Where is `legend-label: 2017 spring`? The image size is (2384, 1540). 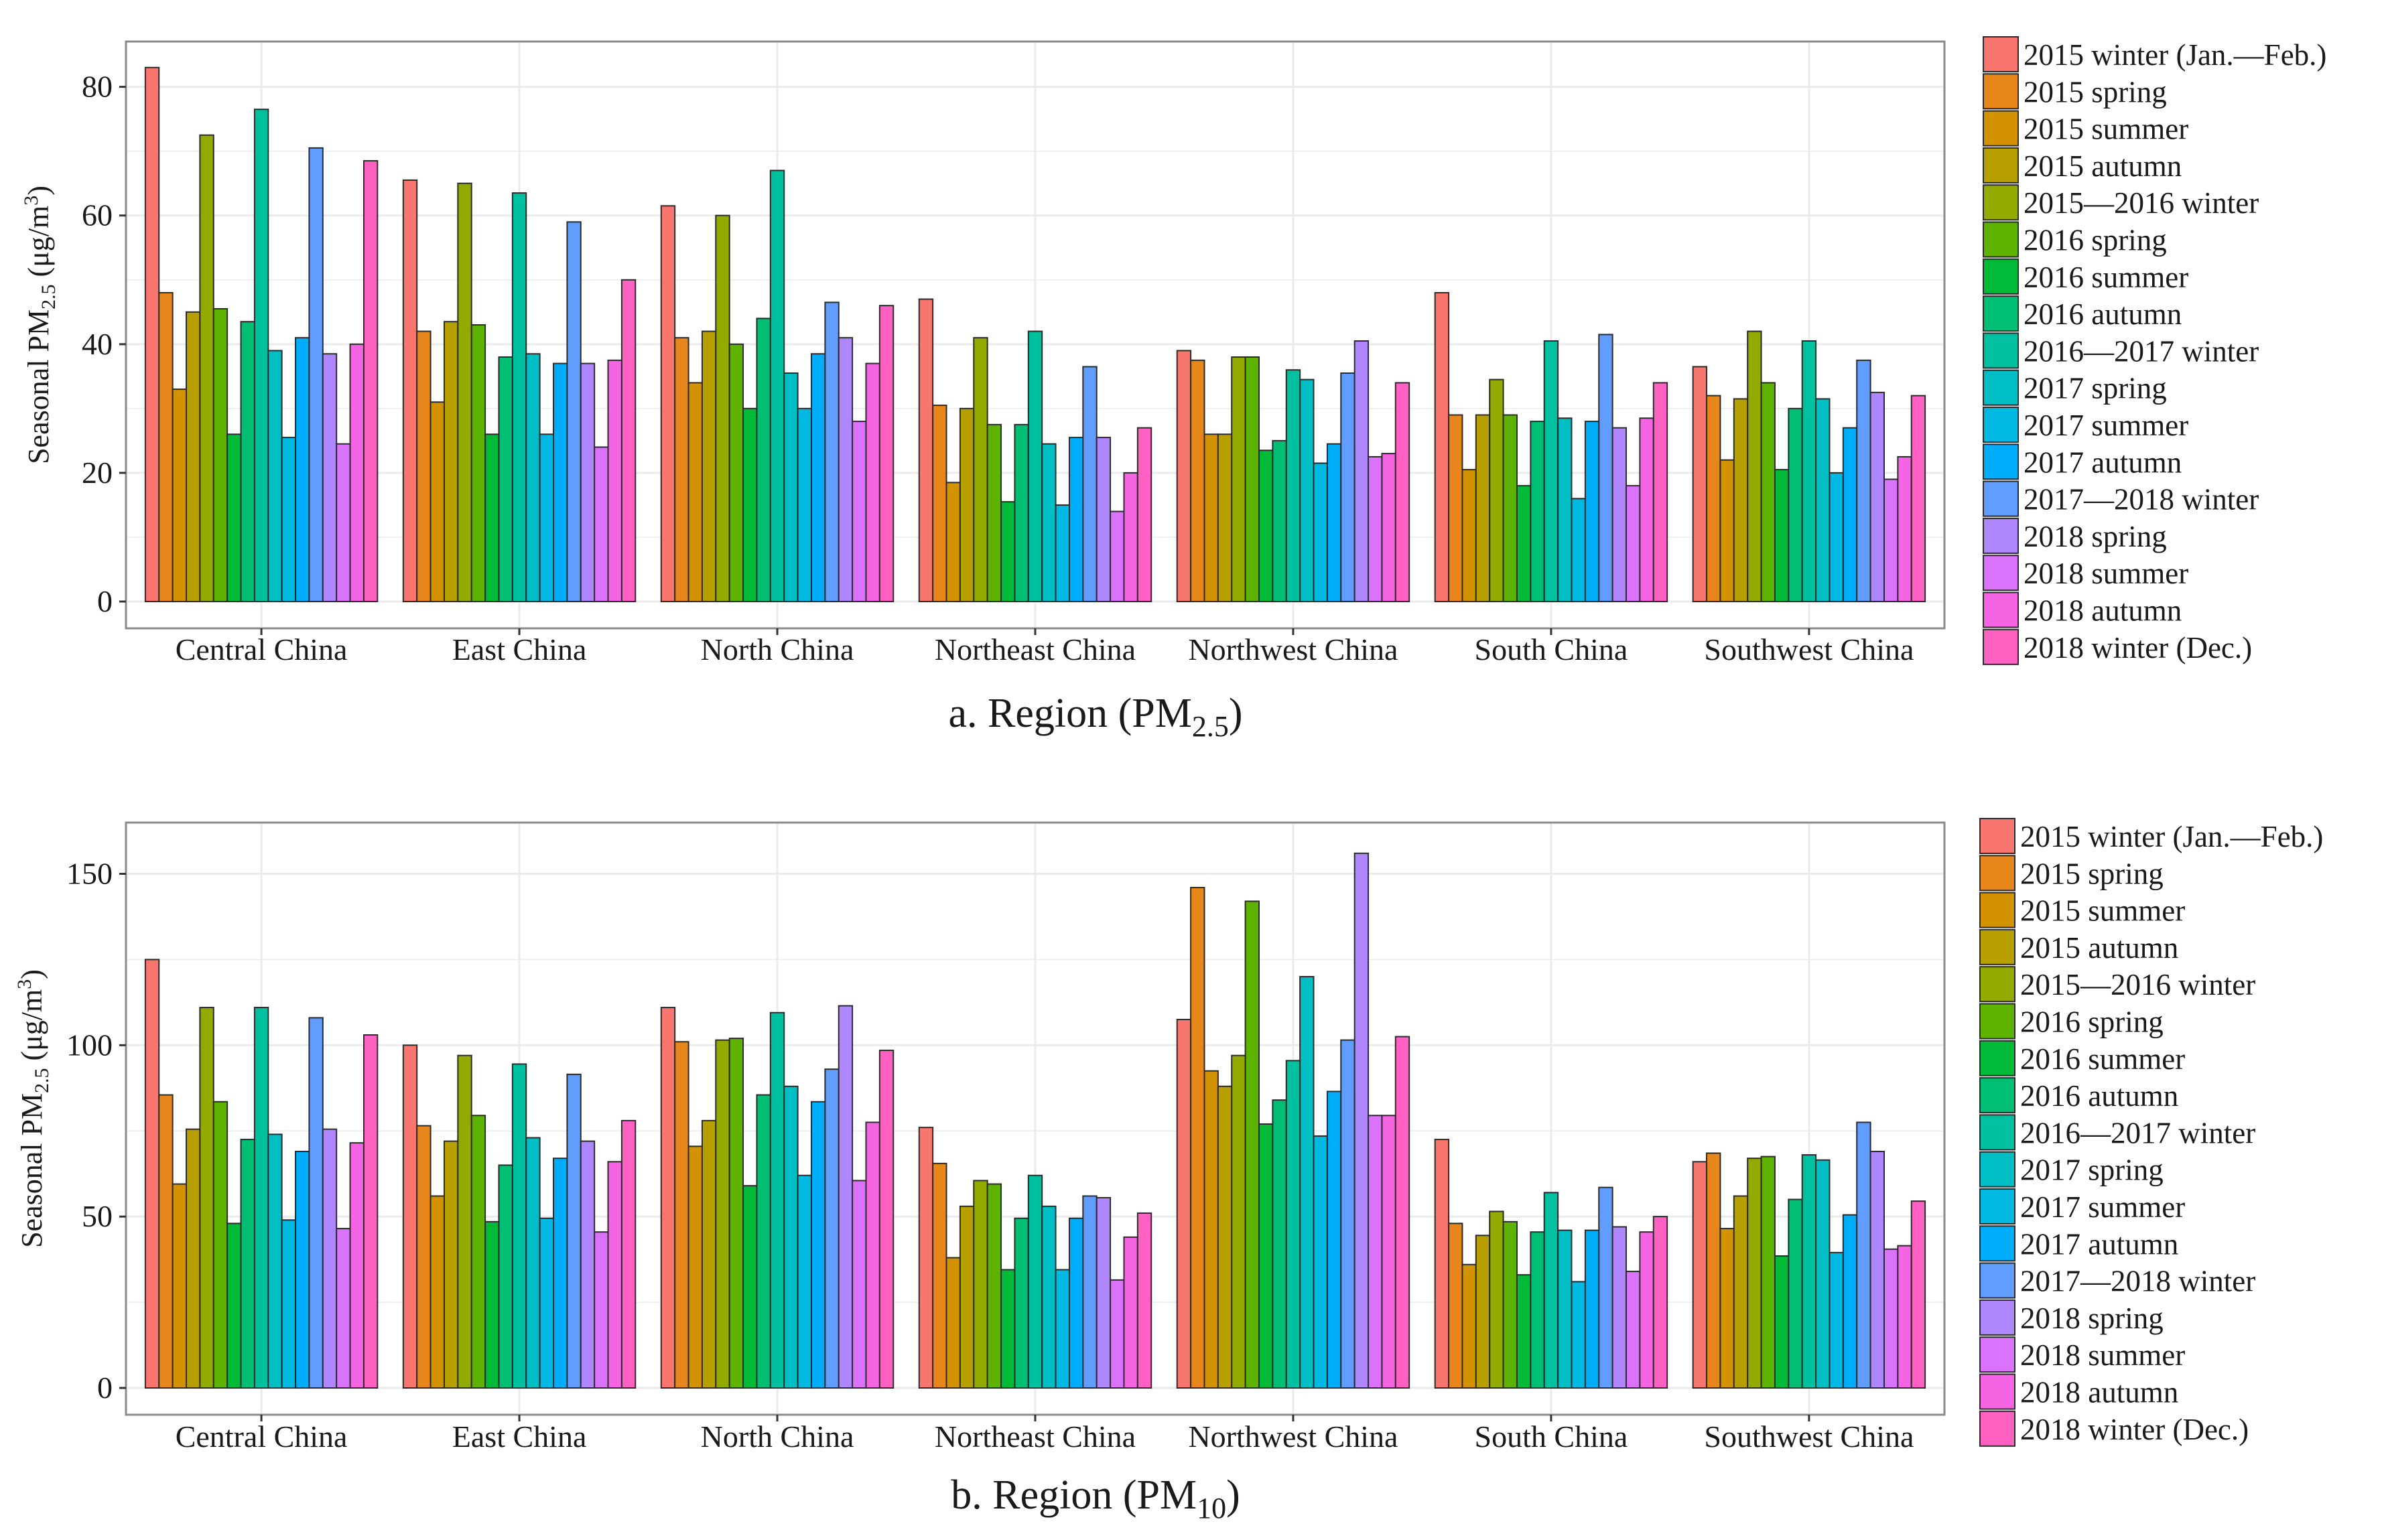 legend-label: 2017 spring is located at coordinates (2092, 1170).